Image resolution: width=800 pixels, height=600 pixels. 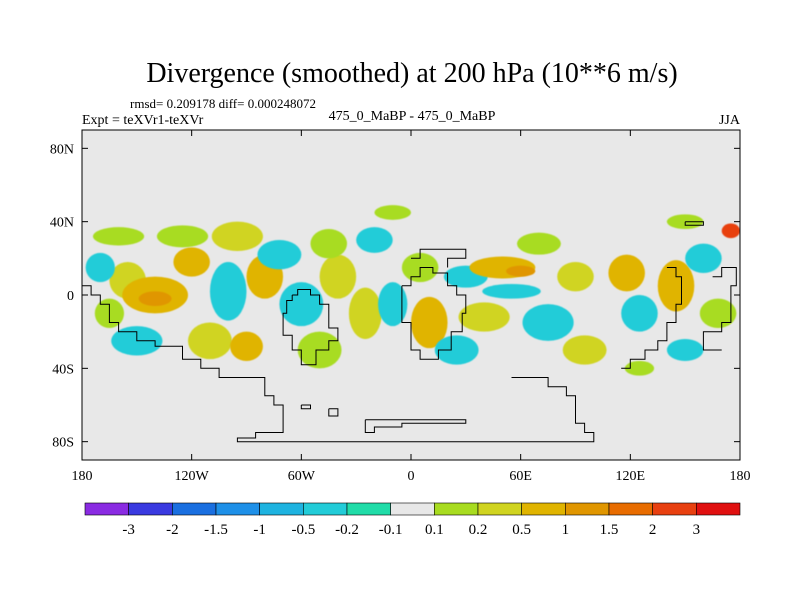 I want to click on colorbar-label: -1.5, so click(x=216, y=530).